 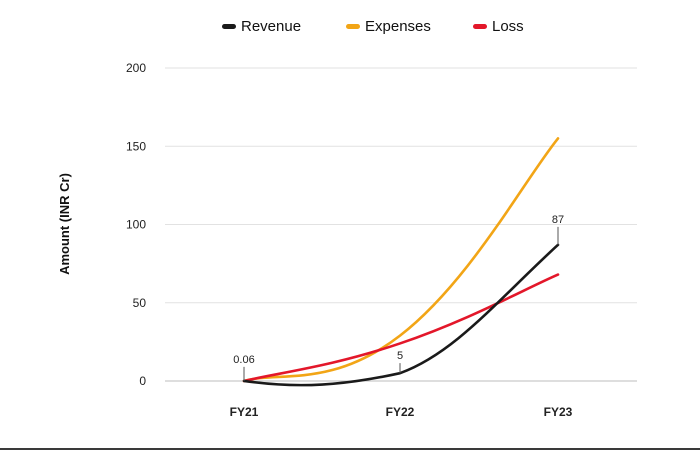 I want to click on series-line-loss, so click(x=401, y=328).